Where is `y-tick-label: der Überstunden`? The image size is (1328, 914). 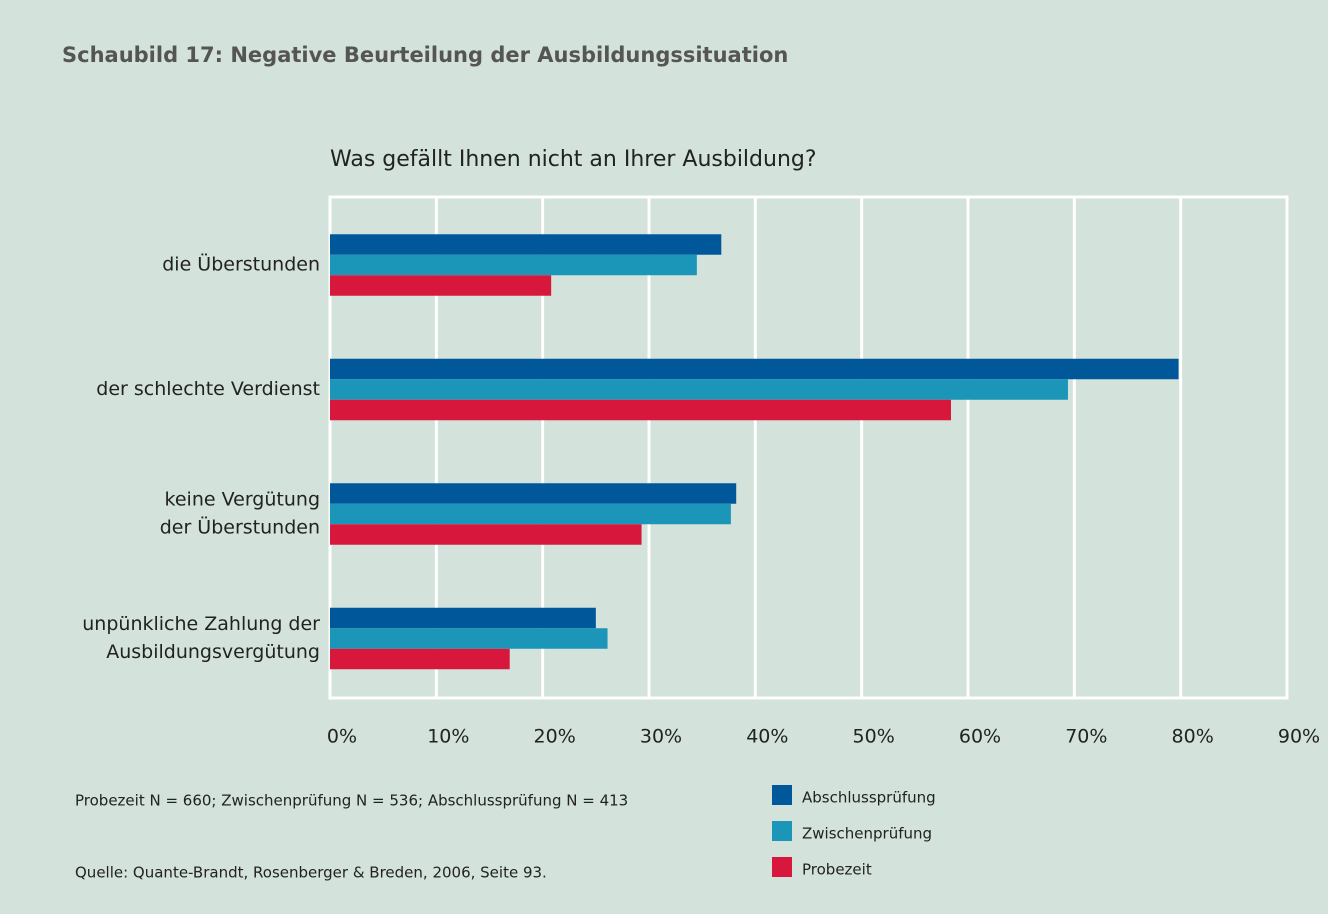 y-tick-label: der Überstunden is located at coordinates (240, 527).